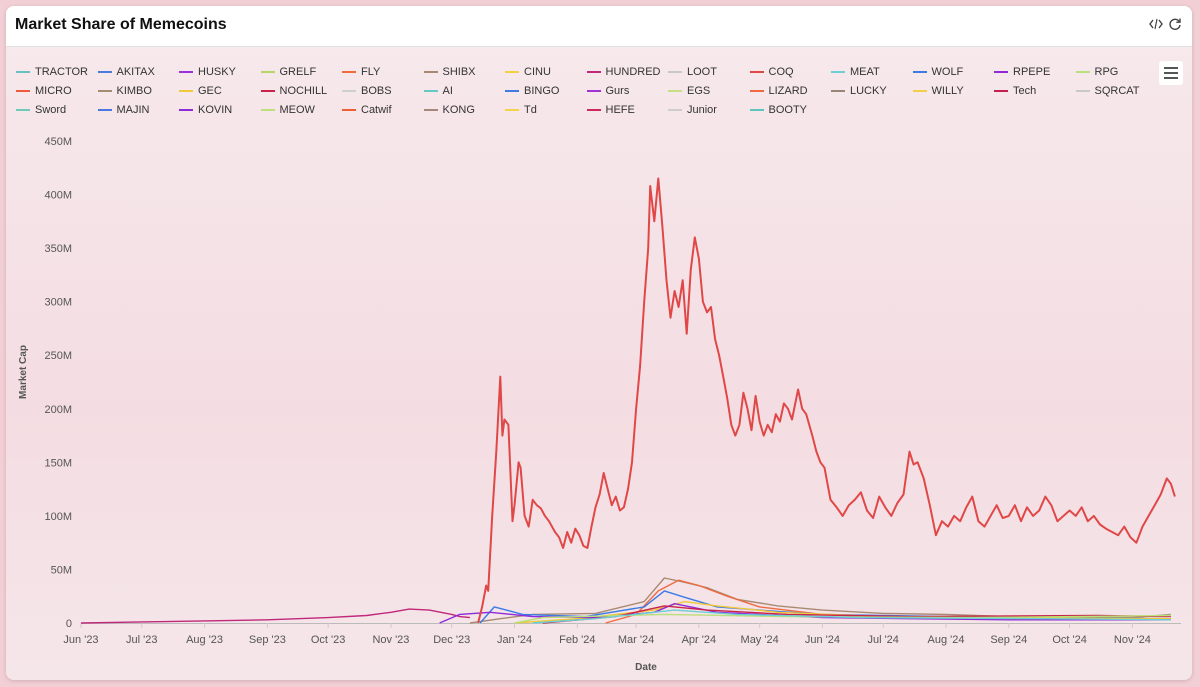 The image size is (1200, 687). I want to click on x-tick-label: Jun '23, so click(80, 640).